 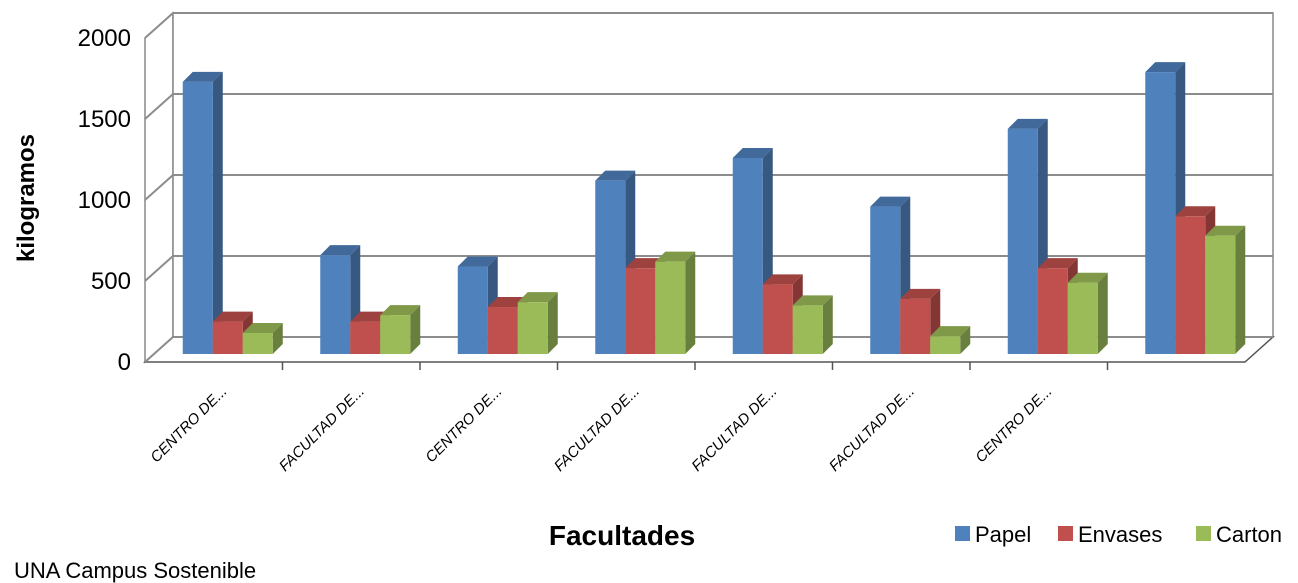 I want to click on y-tick-label: 500, so click(x=111, y=281).